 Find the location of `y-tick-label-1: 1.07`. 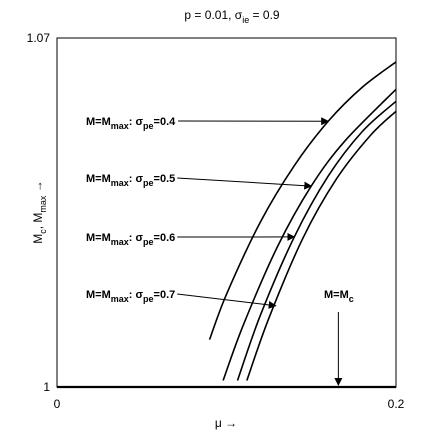

y-tick-label-1: 1.07 is located at coordinates (39, 38).